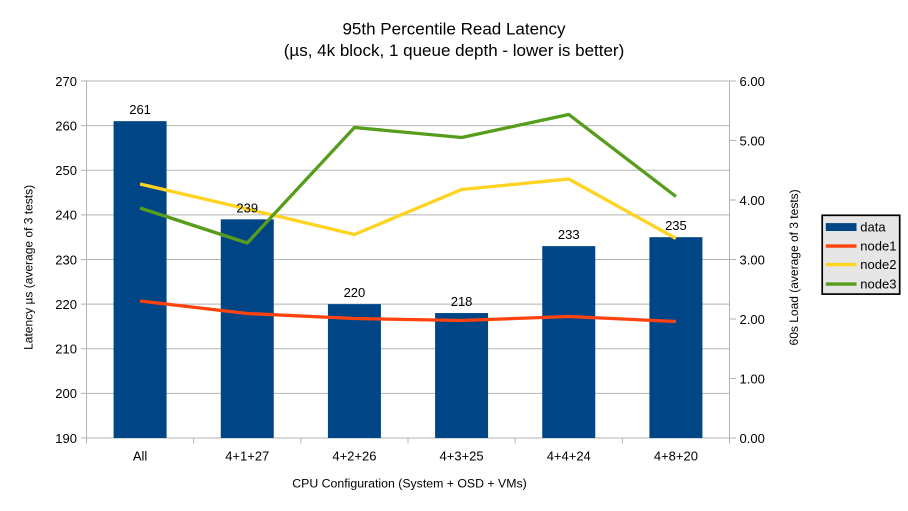 This screenshot has width=908, height=511. What do you see at coordinates (462, 301) in the screenshot?
I see `svg-text: 218` at bounding box center [462, 301].